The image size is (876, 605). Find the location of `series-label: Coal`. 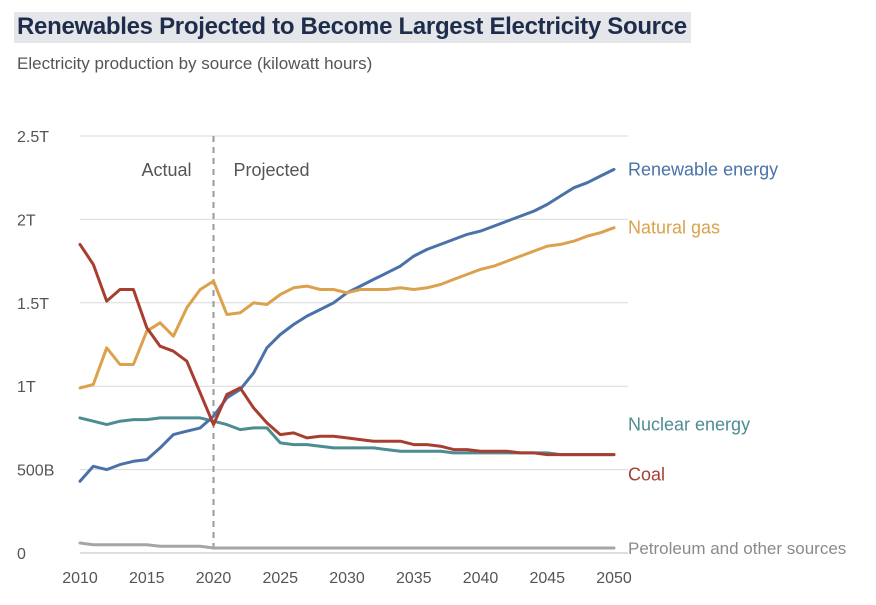

series-label: Coal is located at coordinates (646, 475).